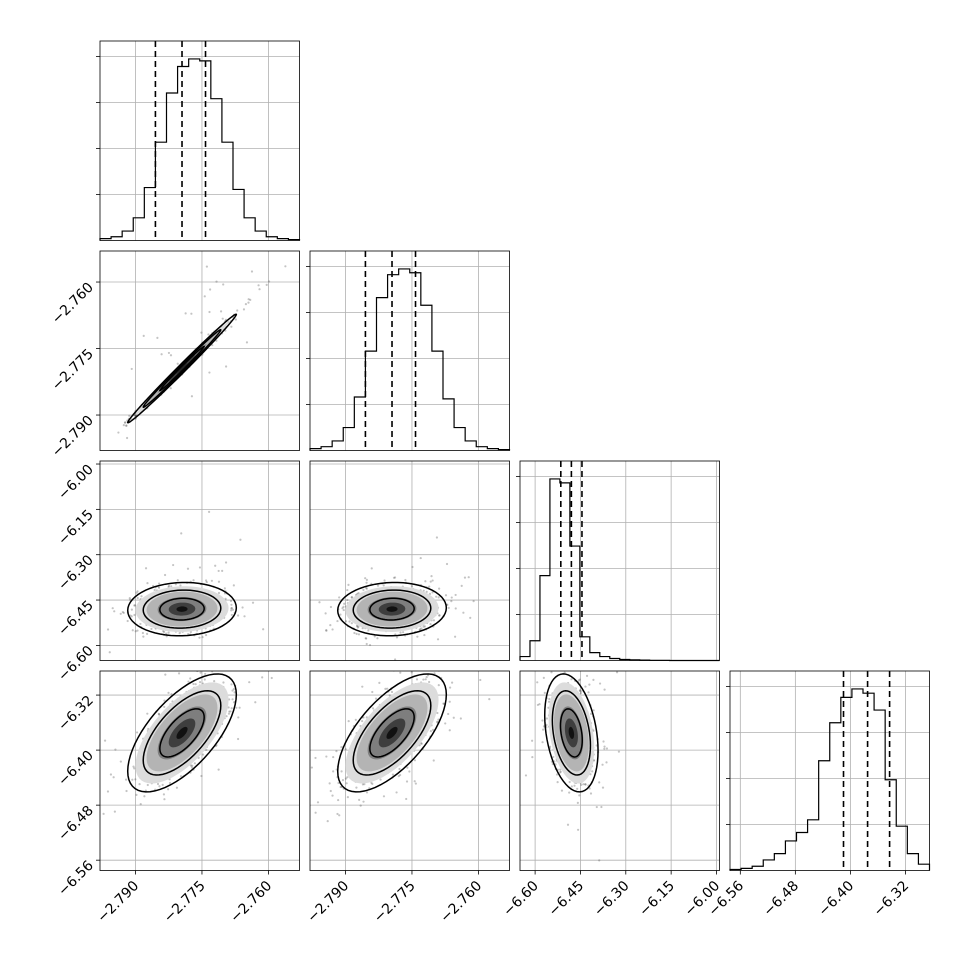 This screenshot has width=970, height=970. I want to click on x-tick-label: −6.45, so click(567, 899).